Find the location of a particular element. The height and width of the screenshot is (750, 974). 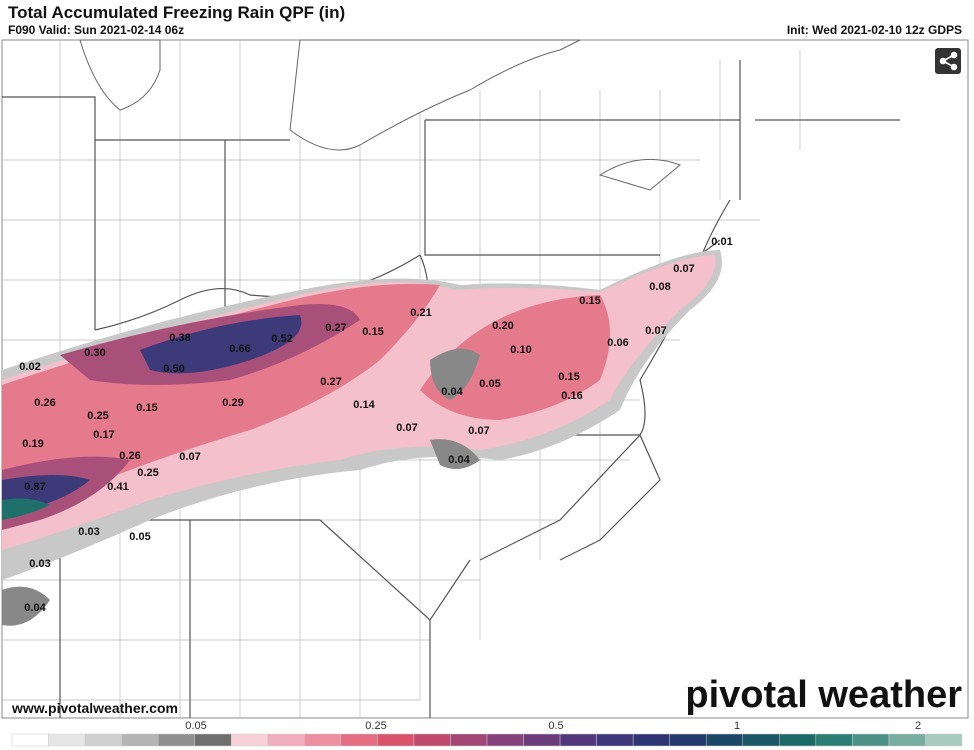

value-label: 0.30 is located at coordinates (94, 353).